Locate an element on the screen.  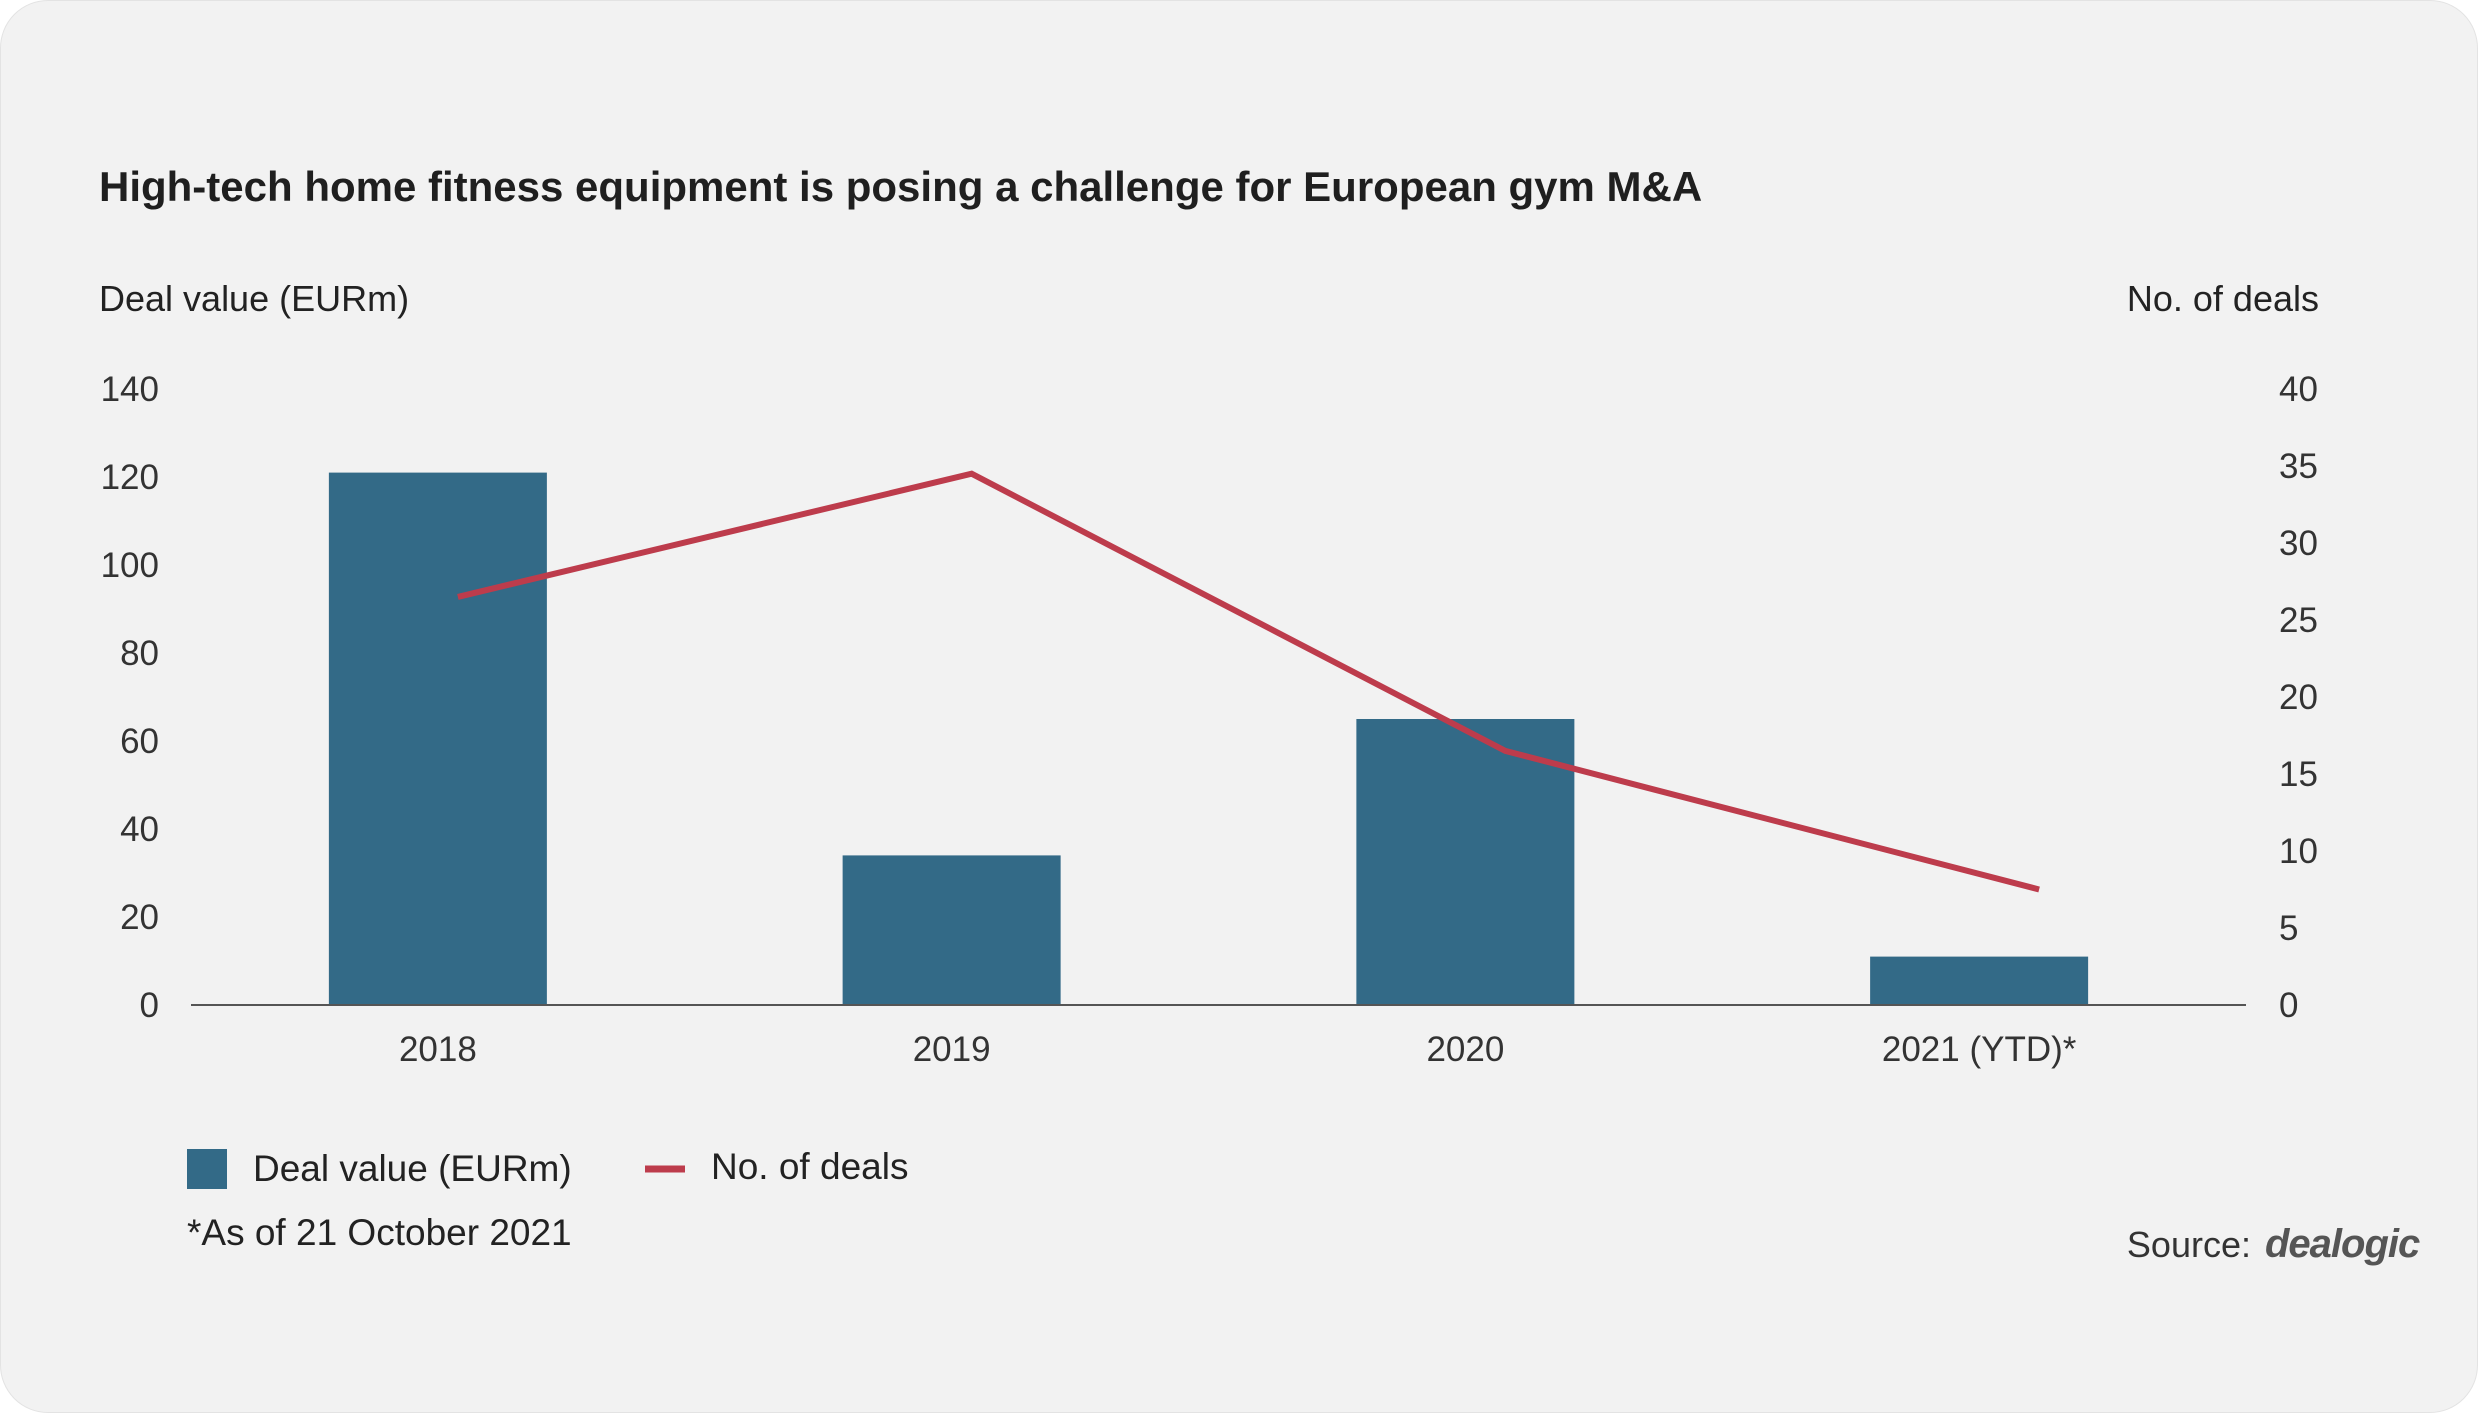
legend: Deal value (EURm) No. of deals is located at coordinates (547, 1167).